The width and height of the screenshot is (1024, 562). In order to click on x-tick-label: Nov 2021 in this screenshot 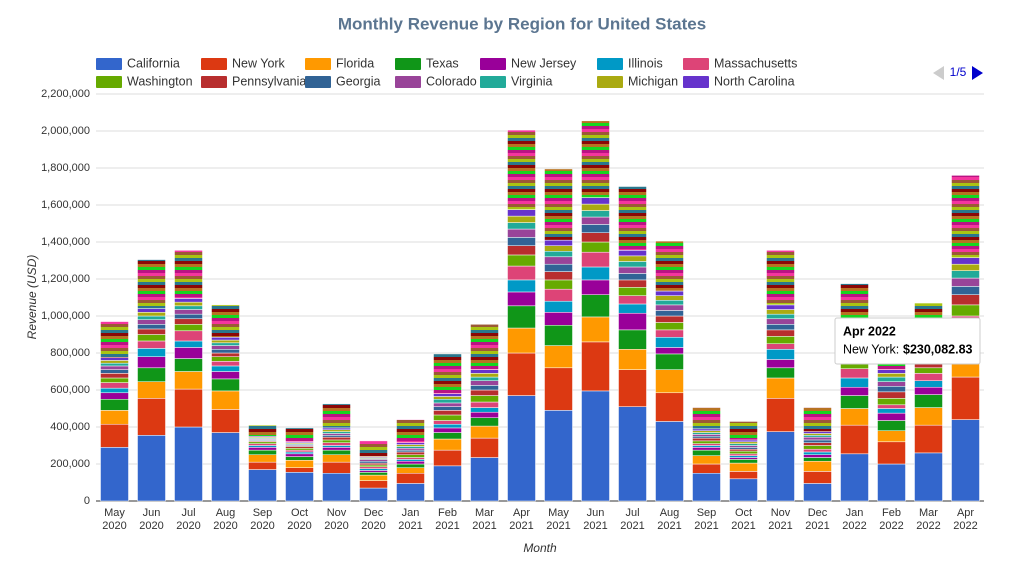, I will do `click(780, 519)`.